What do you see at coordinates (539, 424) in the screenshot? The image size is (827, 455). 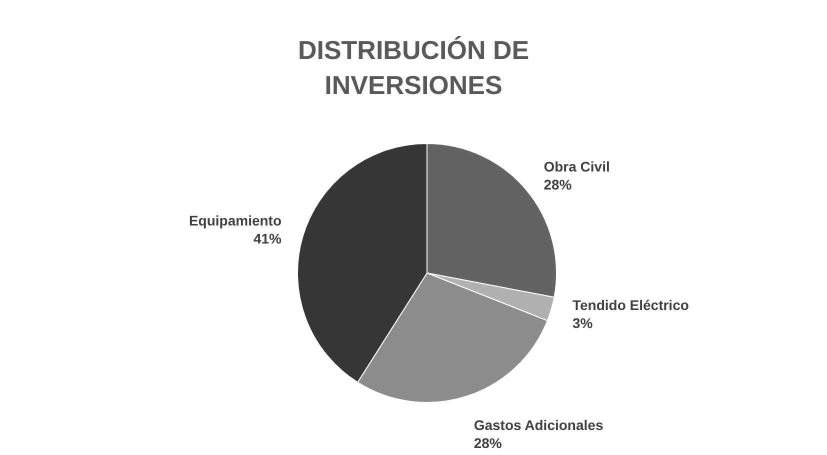 I see `slice-label: Gastos Adicionales` at bounding box center [539, 424].